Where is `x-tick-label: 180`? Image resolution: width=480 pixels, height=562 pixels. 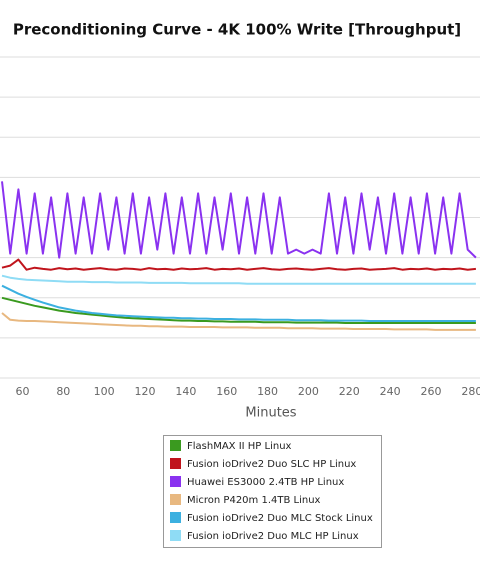
x-tick-label: 180 is located at coordinates (267, 391).